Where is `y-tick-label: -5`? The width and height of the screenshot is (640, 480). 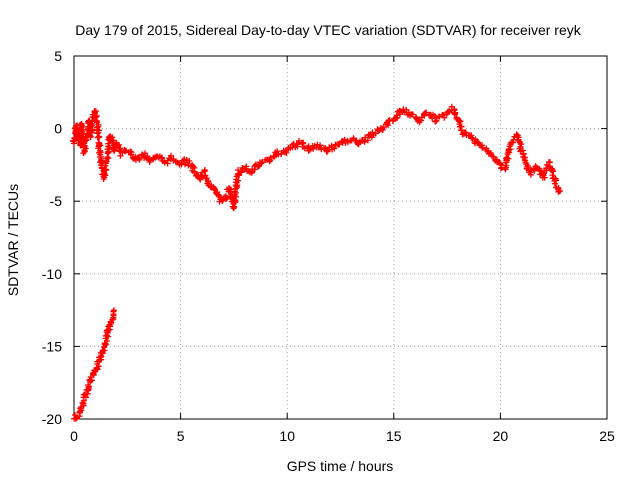
y-tick-label: -5 is located at coordinates (56, 201).